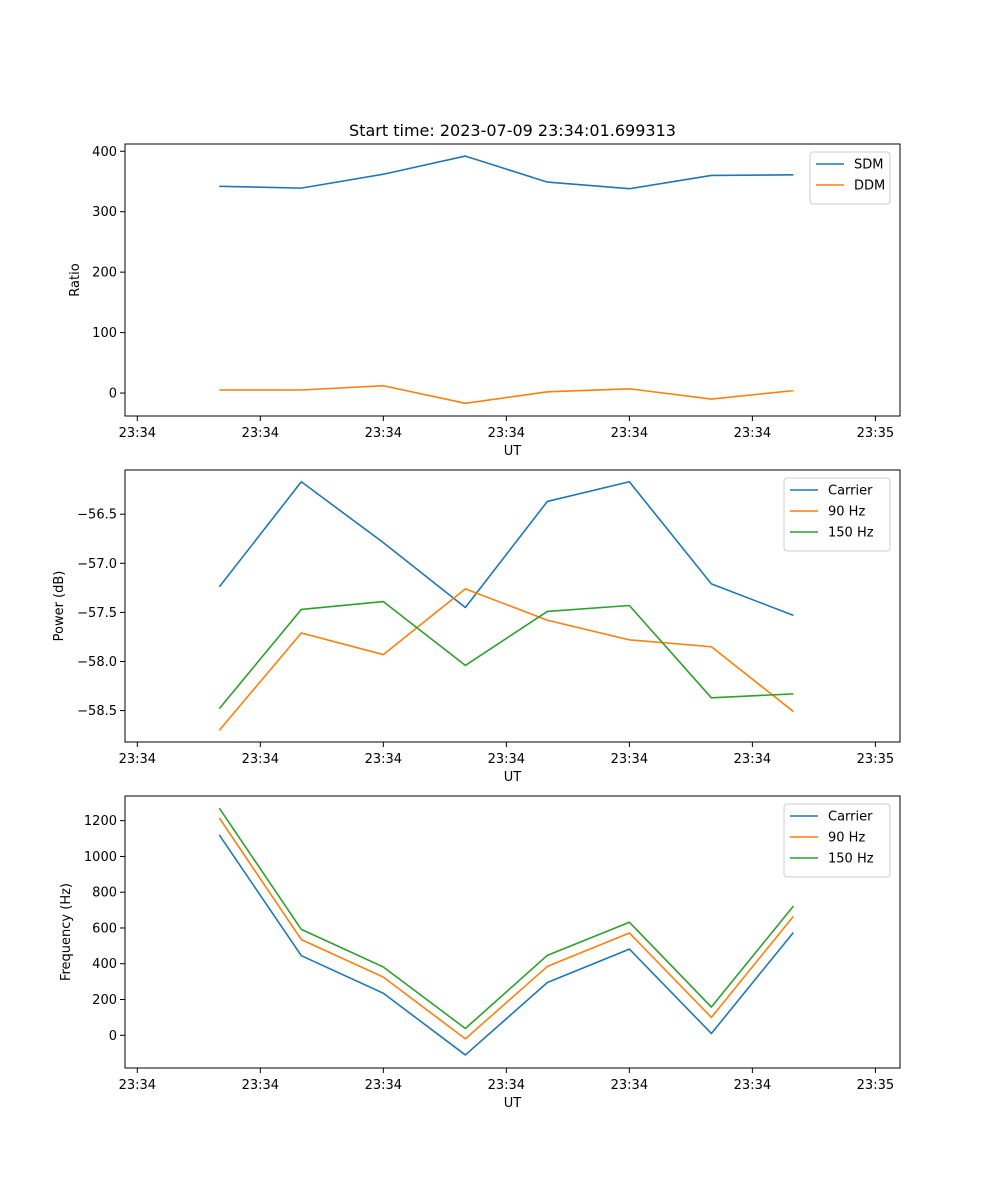 Image resolution: width=1000 pixels, height=1200 pixels. What do you see at coordinates (868, 165) in the screenshot?
I see `legend-label: SDM` at bounding box center [868, 165].